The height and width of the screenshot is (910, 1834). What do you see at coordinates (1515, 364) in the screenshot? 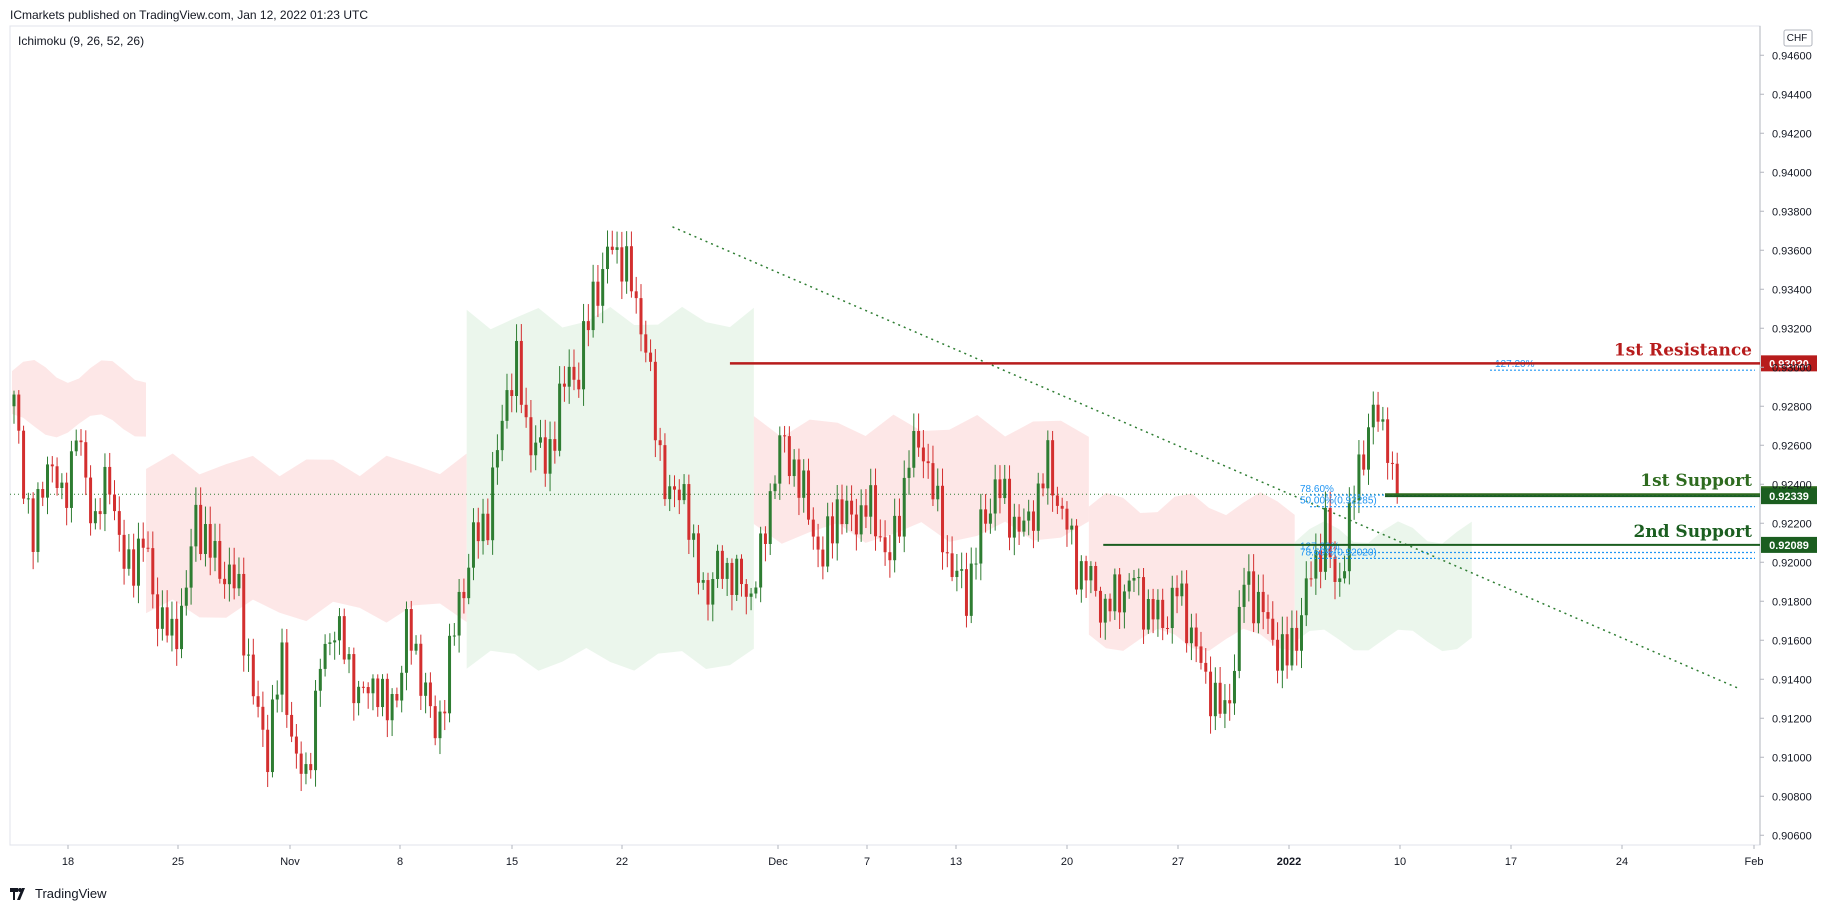
I see `fib-level-label: 127.20%` at bounding box center [1515, 364].